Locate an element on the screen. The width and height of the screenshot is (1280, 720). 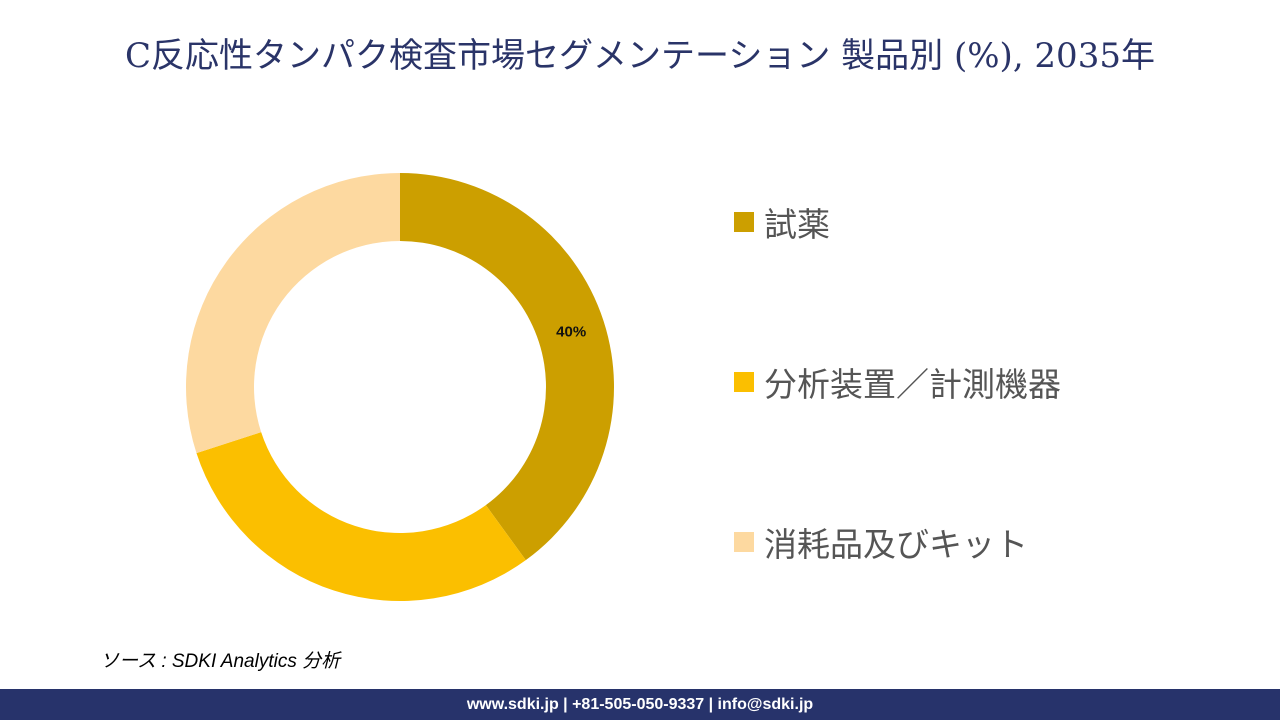
legend-item: 消耗品及びキット is located at coordinates (881, 542).